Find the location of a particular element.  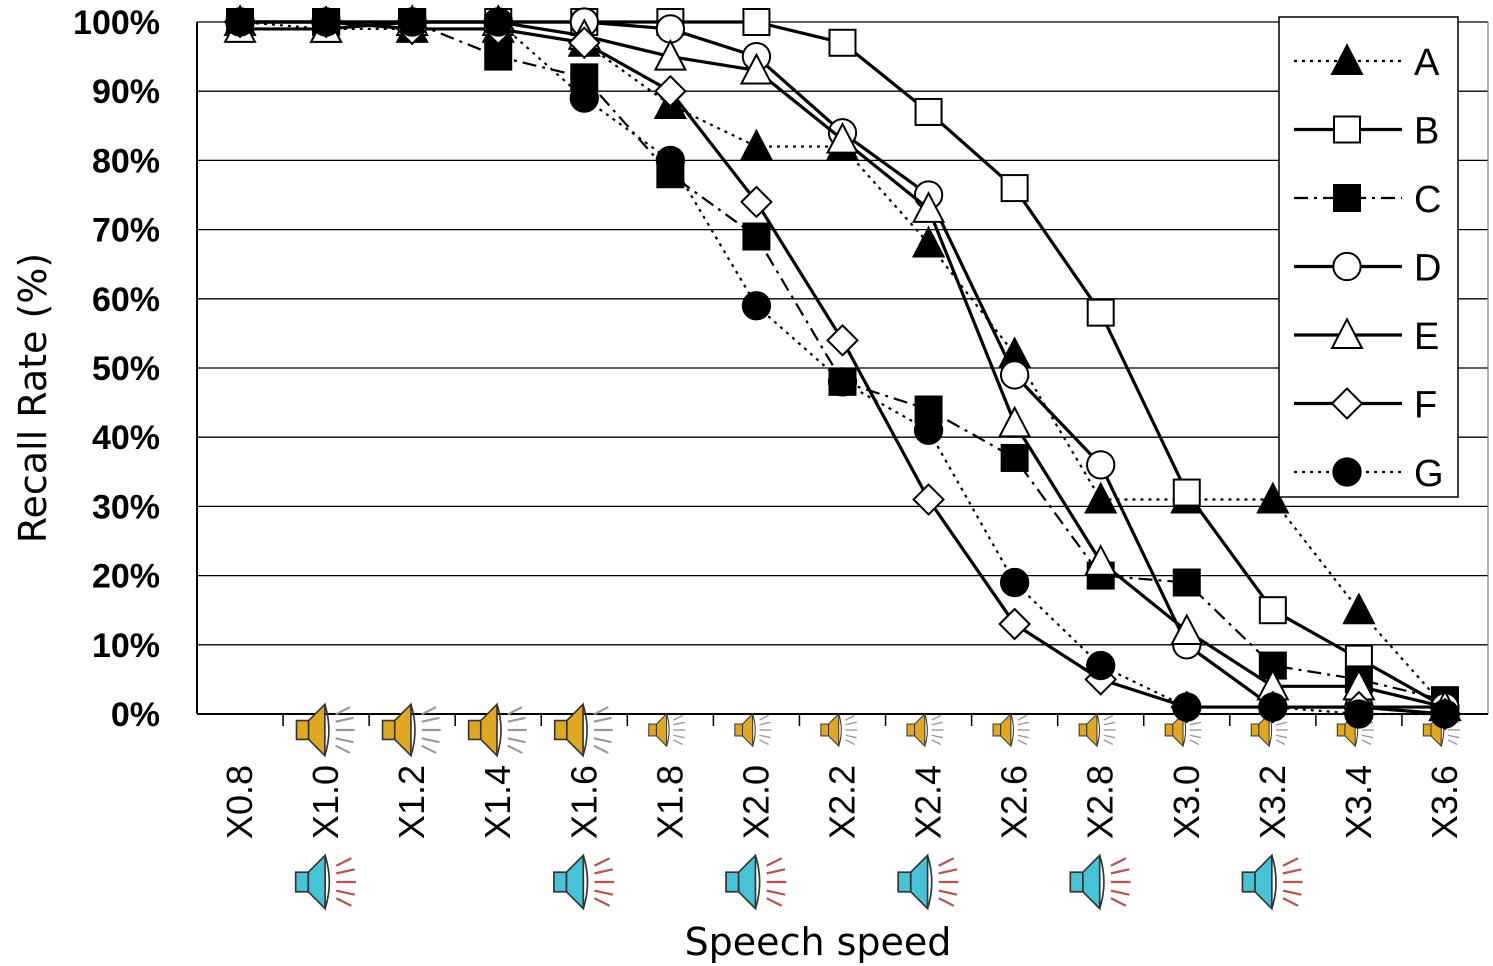

legend-marker-A is located at coordinates (1347, 59).